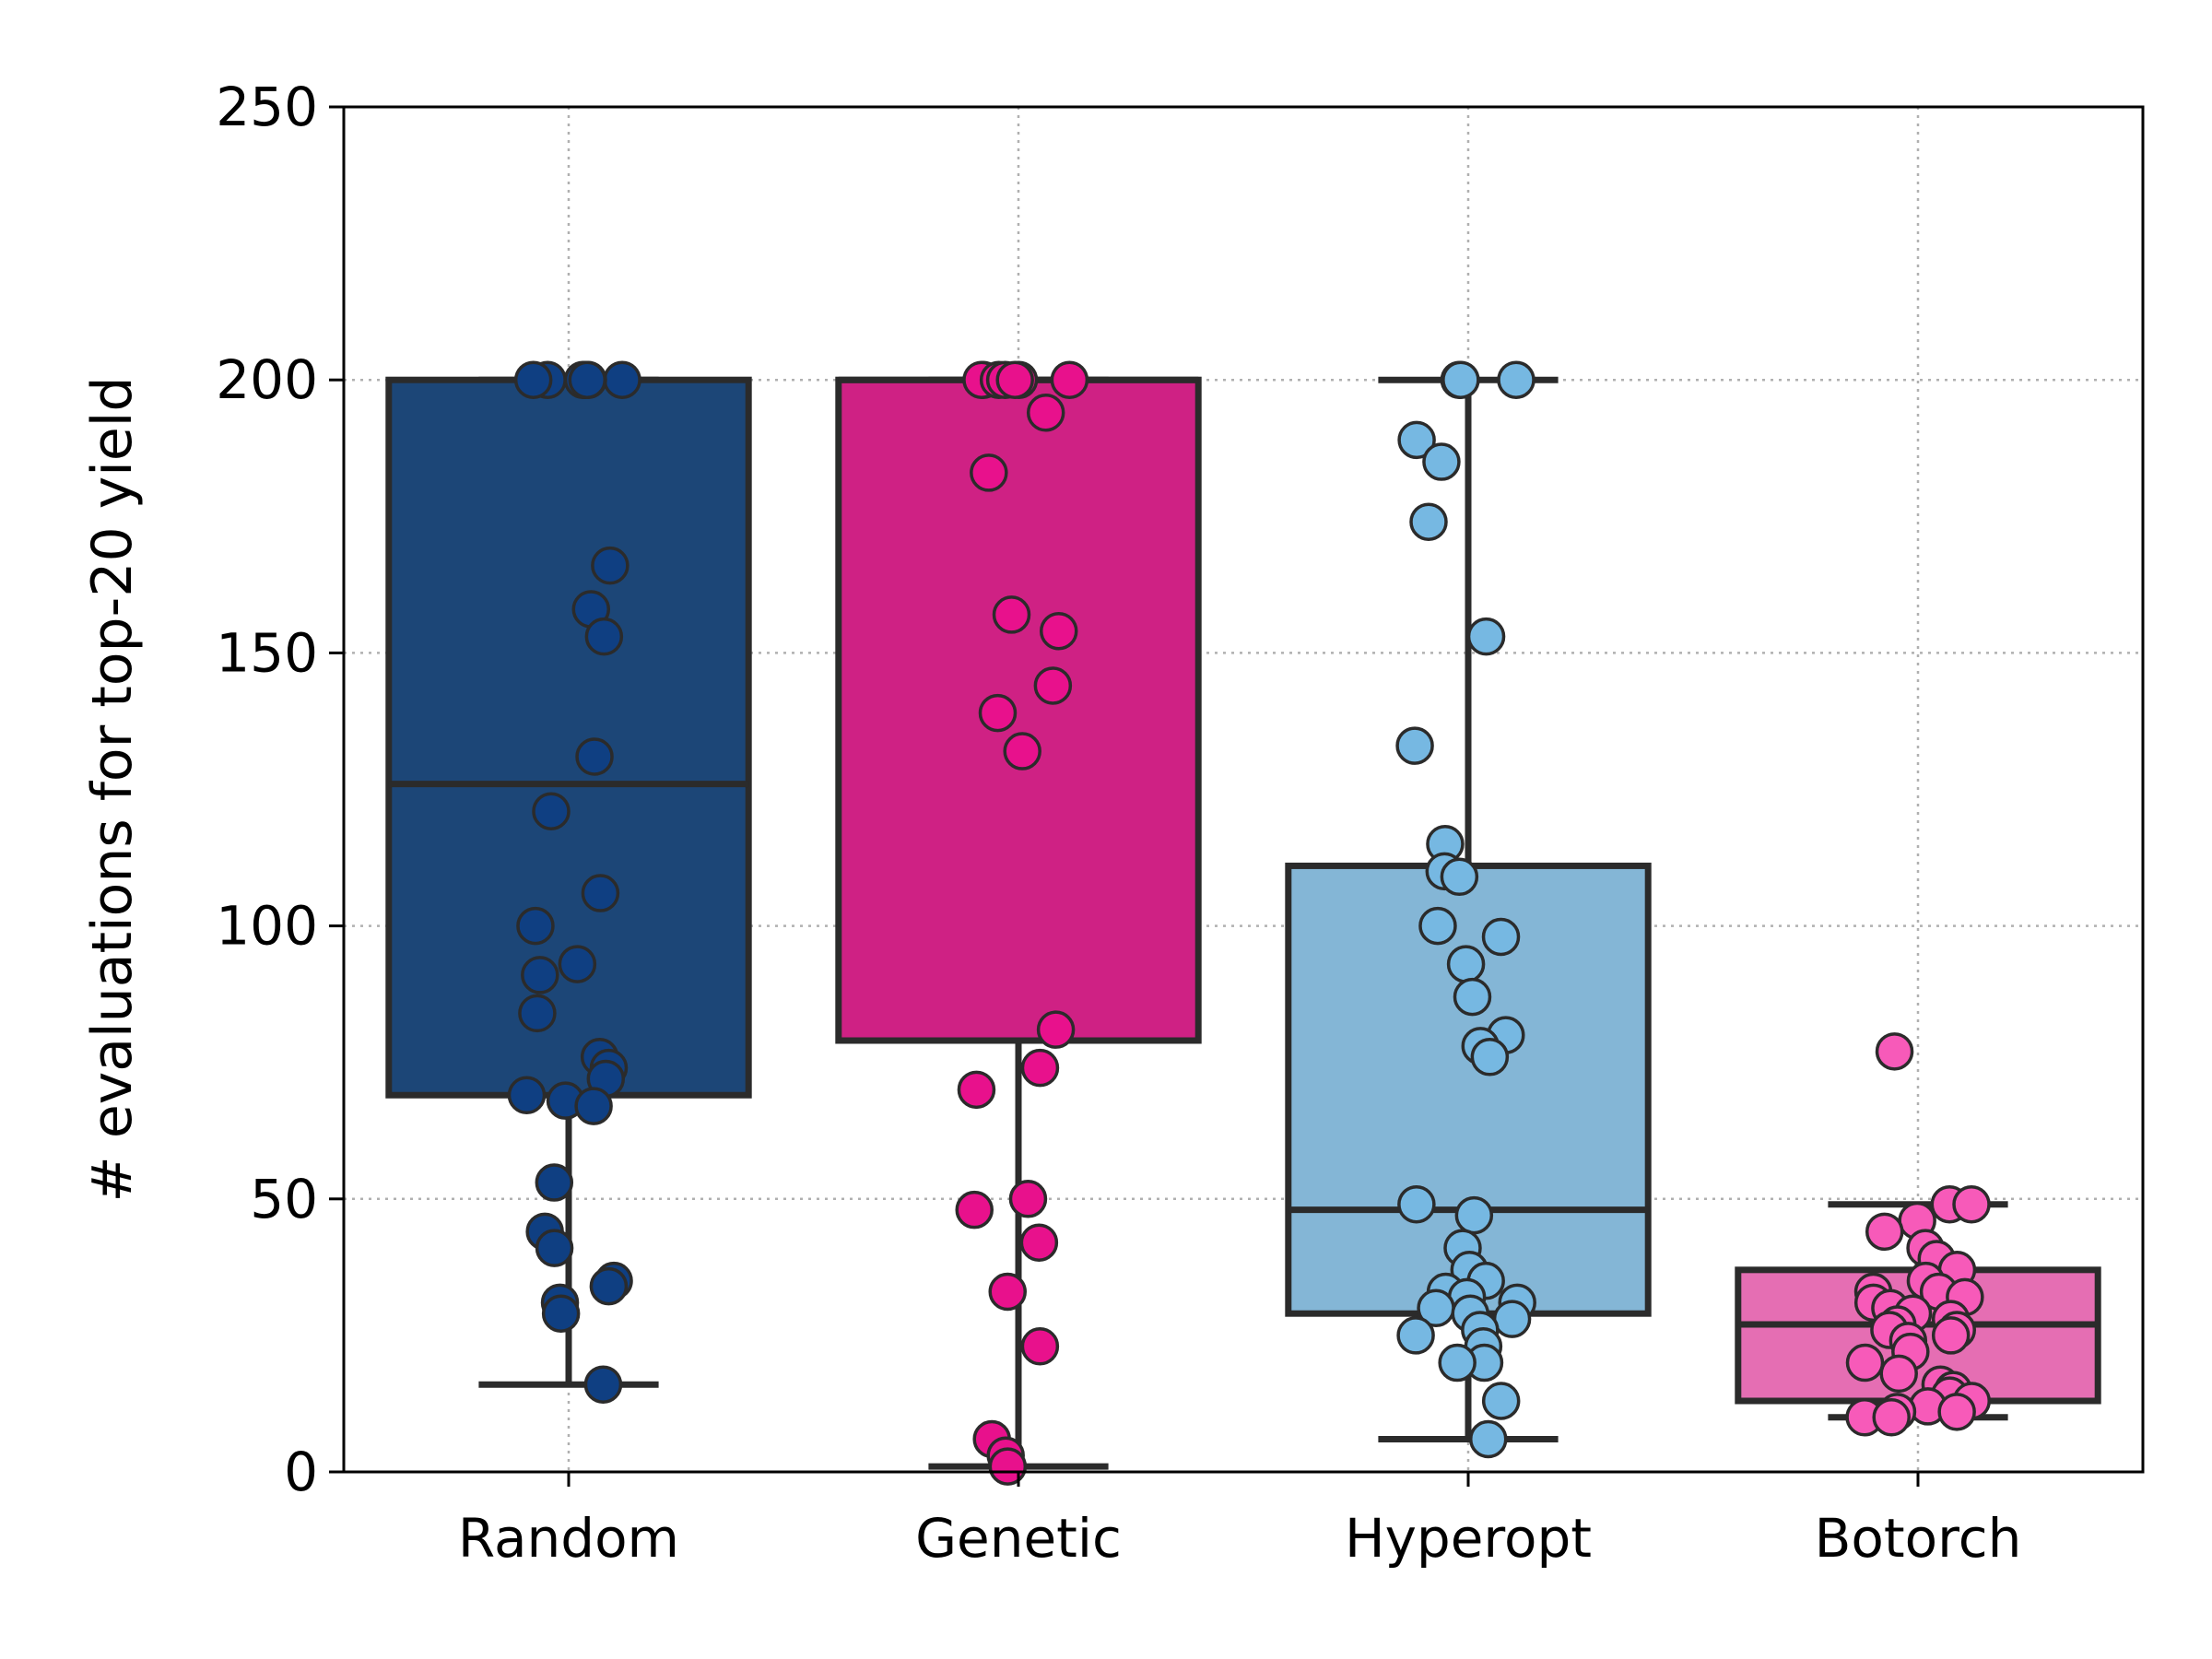  Describe the element at coordinates (568, 1538) in the screenshot. I see `x-tick-label-random: Random` at that location.